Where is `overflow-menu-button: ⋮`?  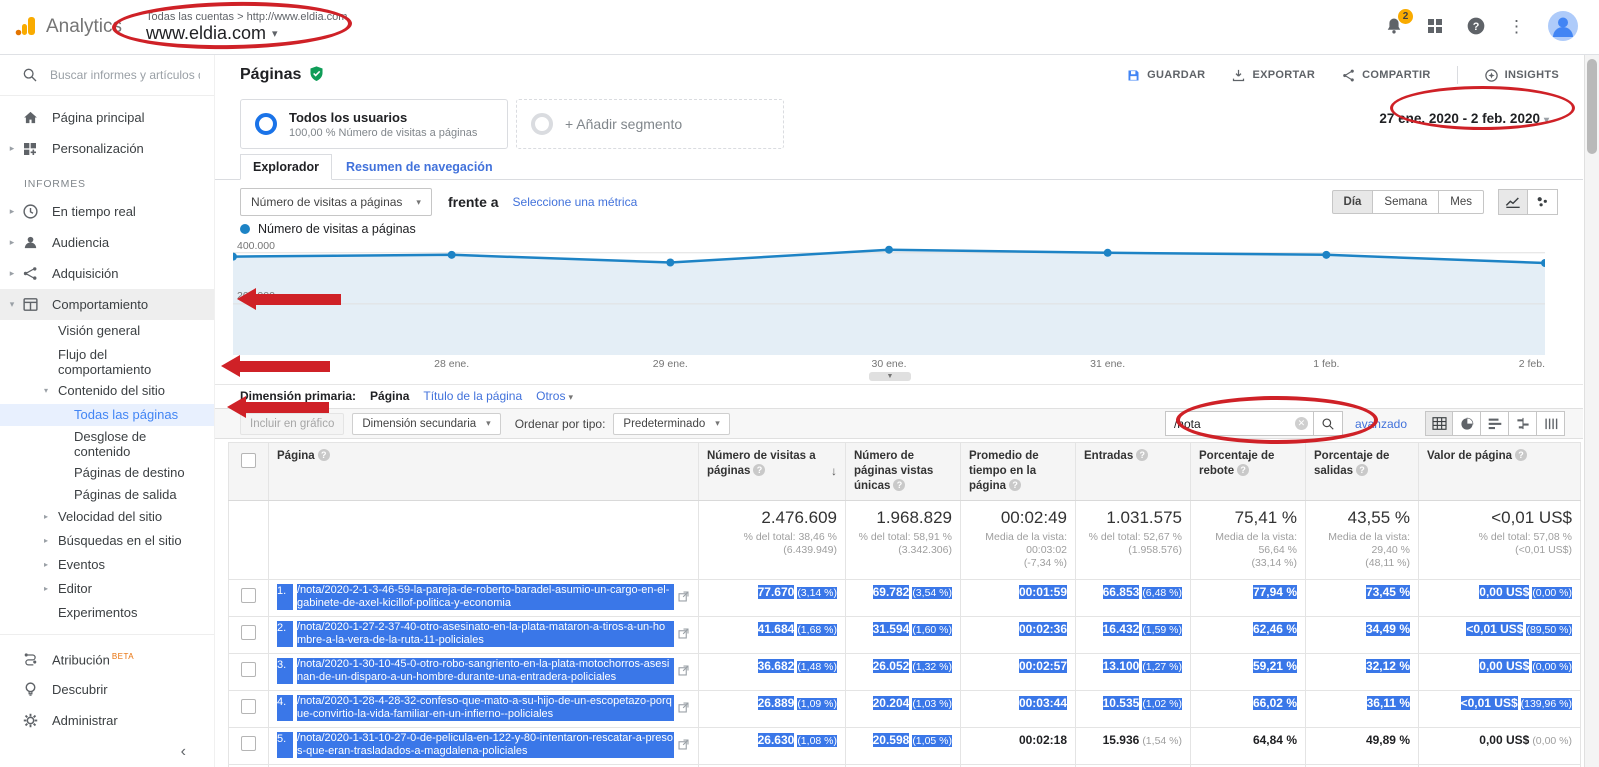 overflow-menu-button: ⋮ is located at coordinates (1516, 26).